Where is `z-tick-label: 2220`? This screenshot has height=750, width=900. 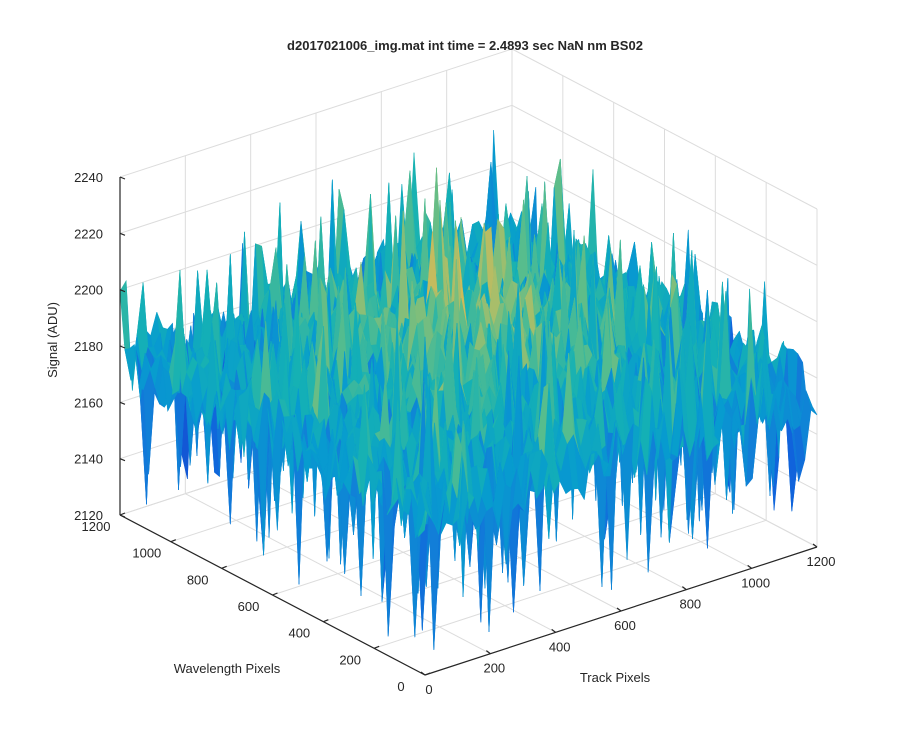
z-tick-label: 2220 is located at coordinates (88, 233).